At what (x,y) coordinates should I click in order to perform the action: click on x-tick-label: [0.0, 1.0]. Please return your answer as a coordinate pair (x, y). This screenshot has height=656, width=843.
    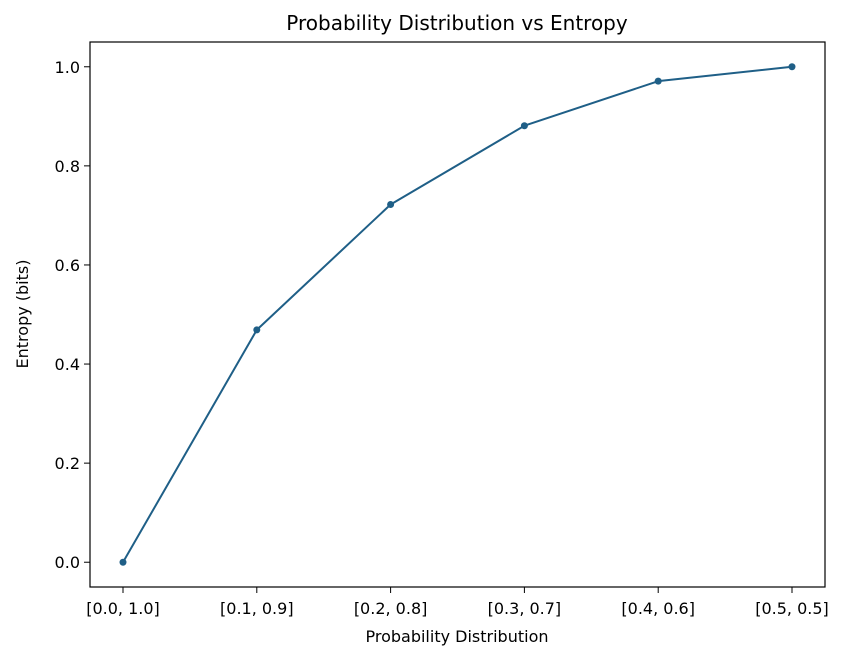
    Looking at the image, I should click on (123, 608).